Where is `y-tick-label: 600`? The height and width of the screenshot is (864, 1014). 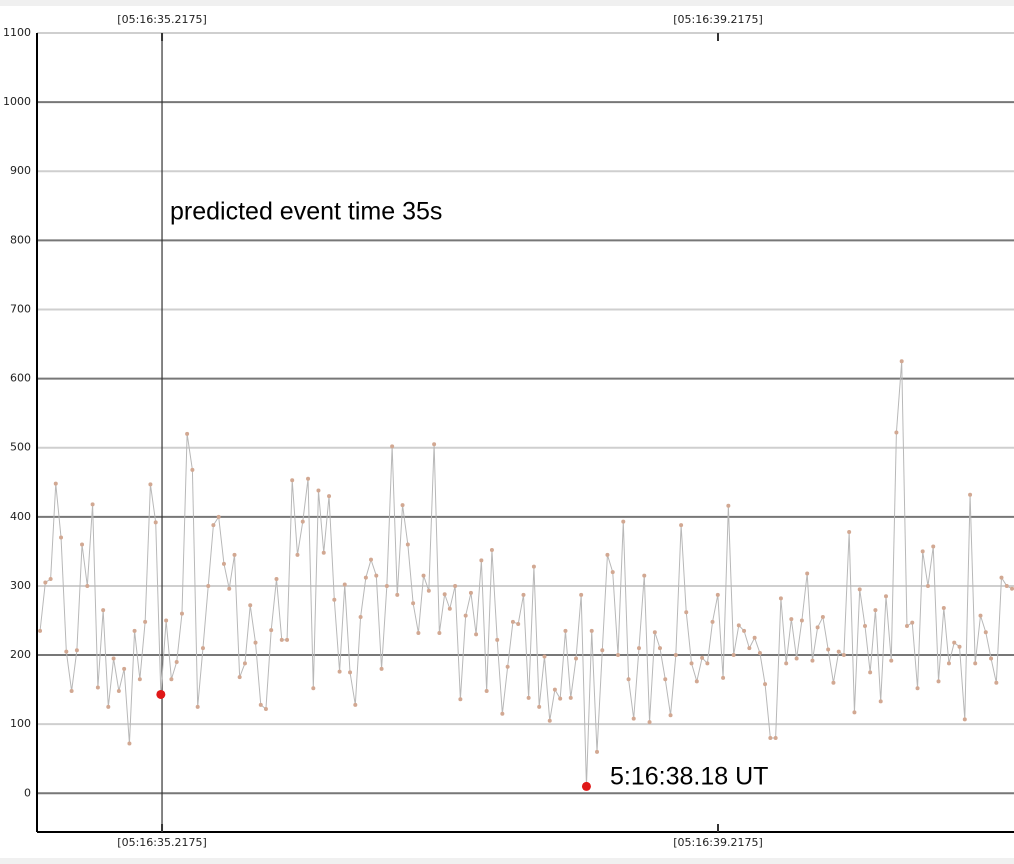
y-tick-label: 600 is located at coordinates (20, 378).